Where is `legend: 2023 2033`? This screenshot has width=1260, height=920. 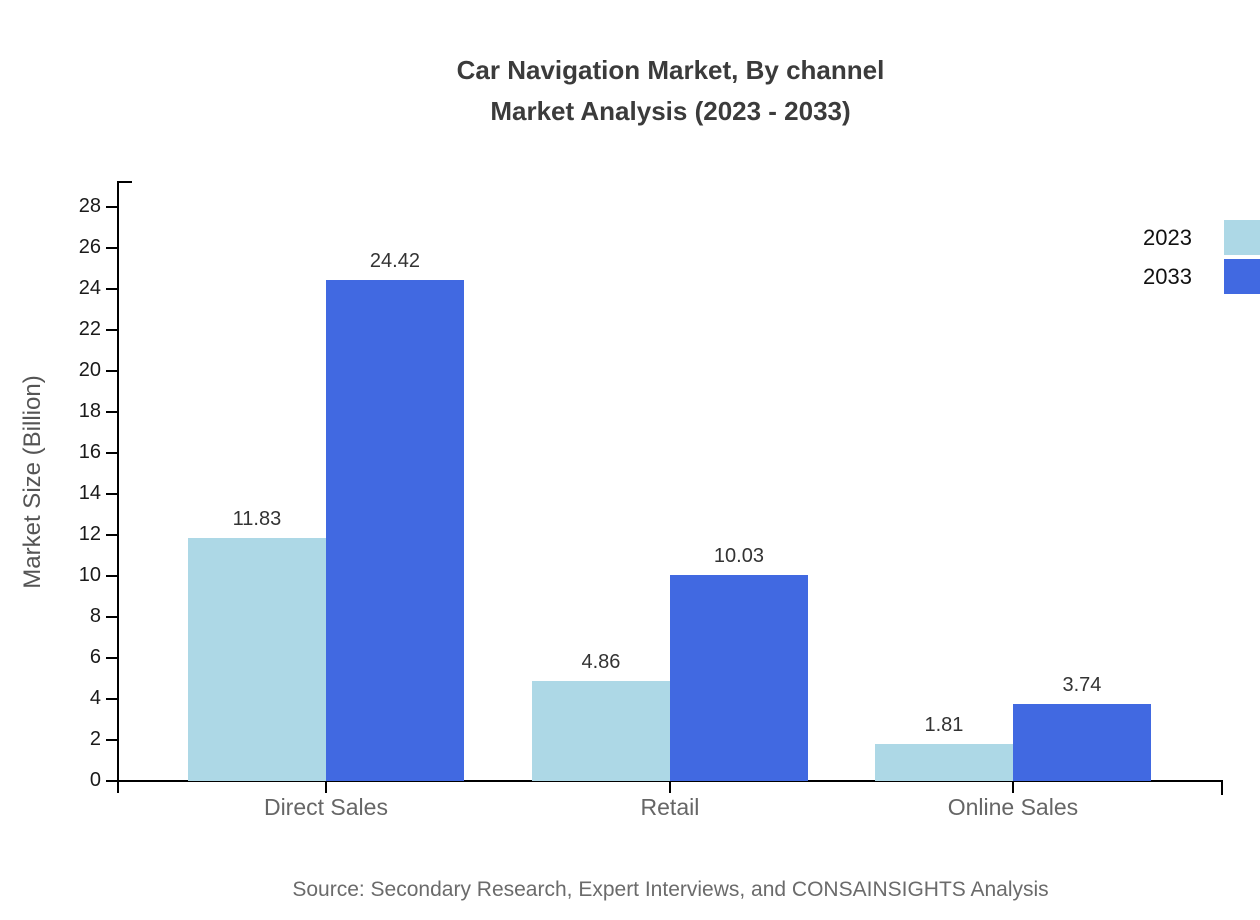
legend: 2023 2033 is located at coordinates (1160, 259).